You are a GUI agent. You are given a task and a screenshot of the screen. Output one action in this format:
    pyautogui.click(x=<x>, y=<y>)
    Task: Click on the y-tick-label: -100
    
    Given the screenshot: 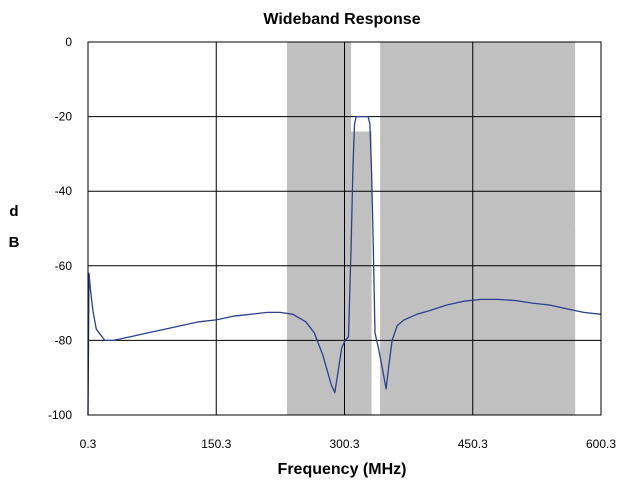 What is the action you would take?
    pyautogui.click(x=60, y=415)
    